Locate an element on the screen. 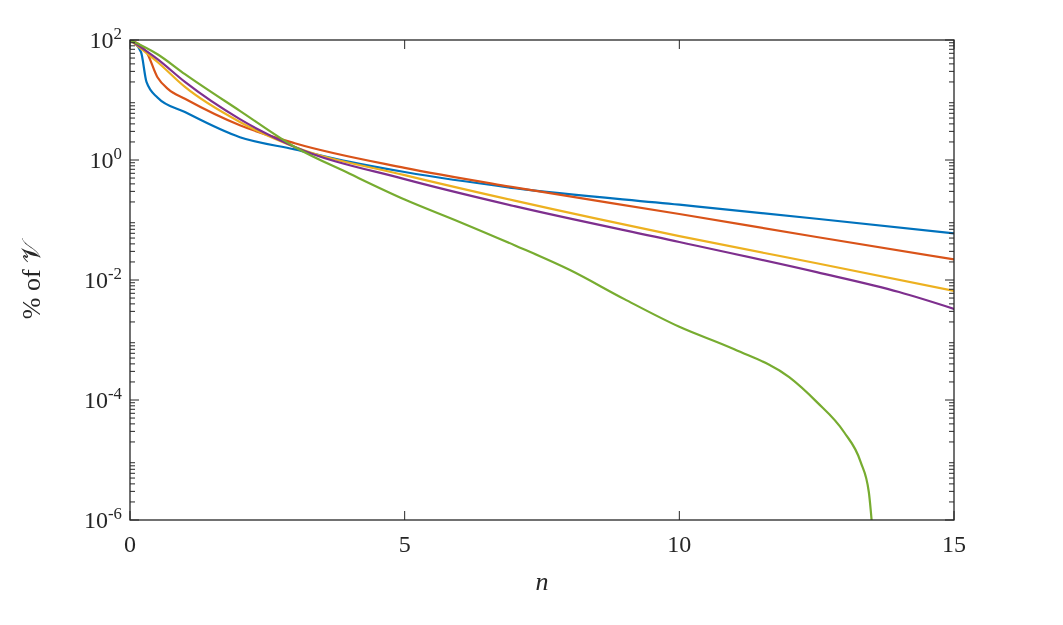  y-tick-label: 10$^{-4}$ is located at coordinates (103, 398).